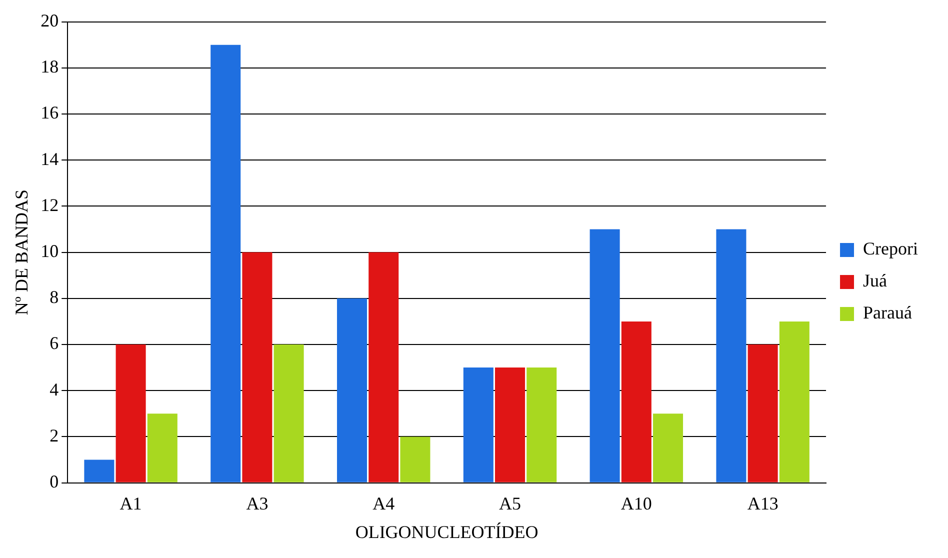  Describe the element at coordinates (875, 280) in the screenshot. I see `legend-label: Juá` at that location.